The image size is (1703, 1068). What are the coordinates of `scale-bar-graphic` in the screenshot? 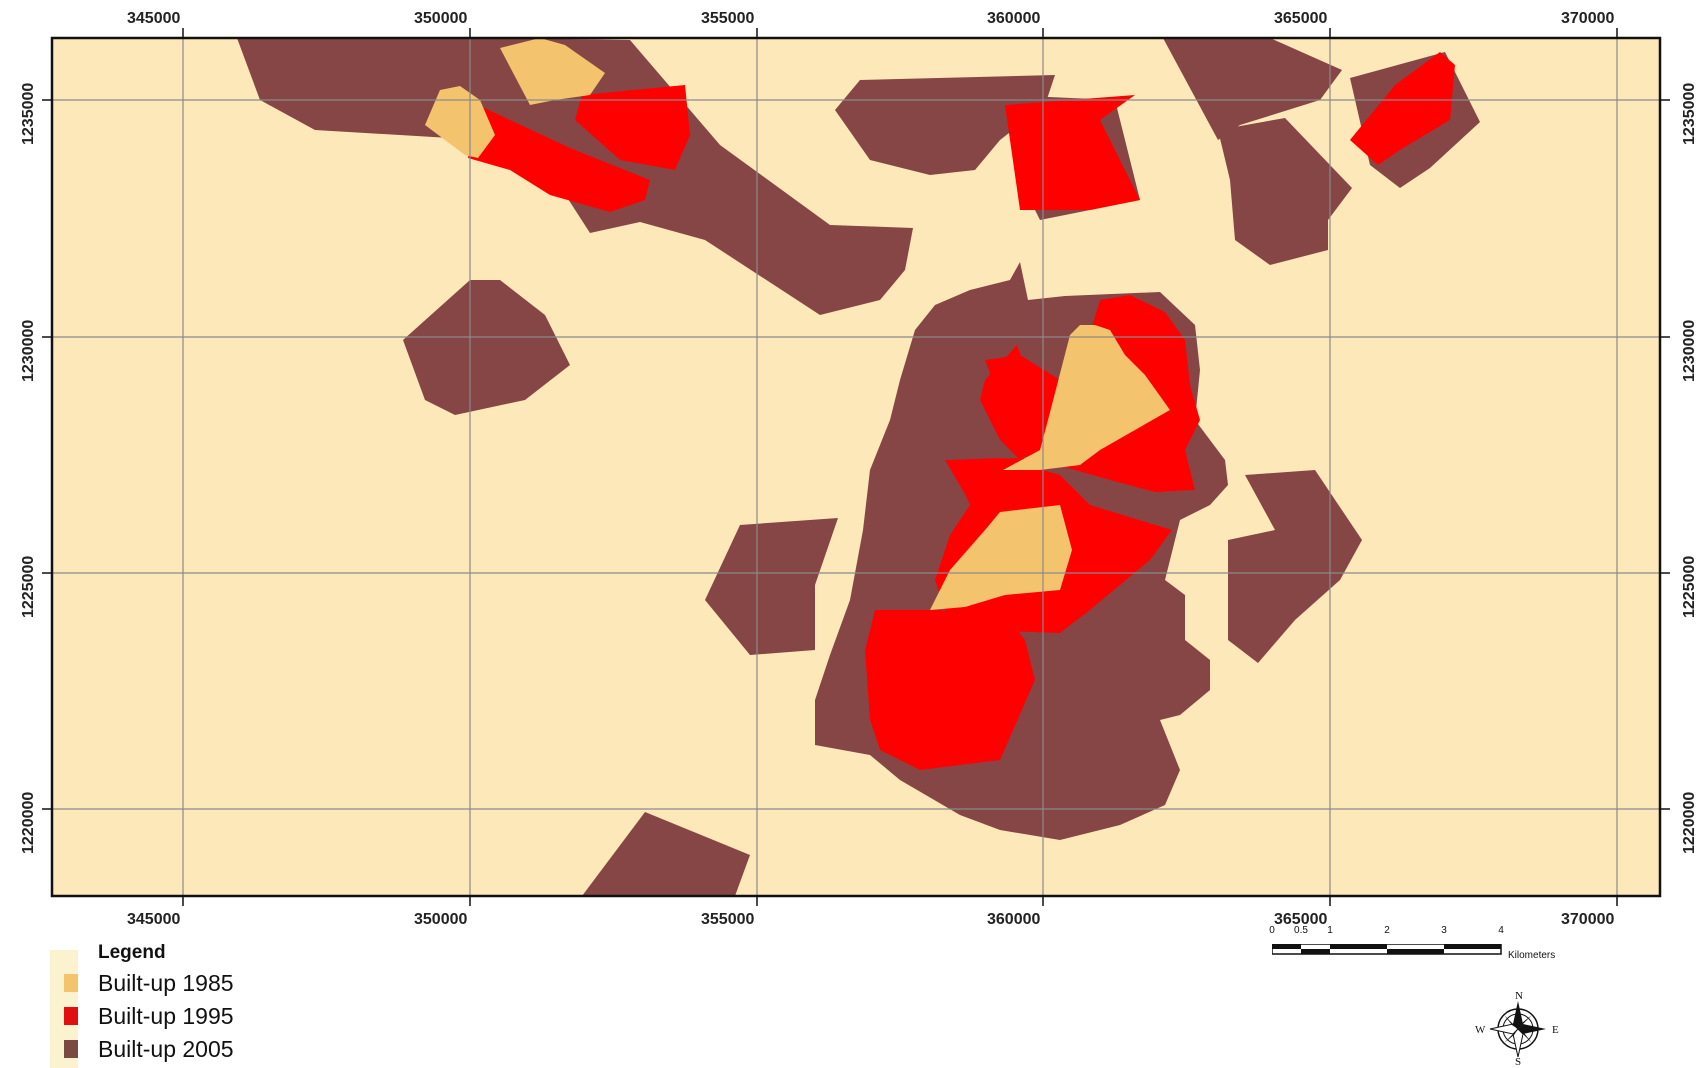 It's located at (1387, 949).